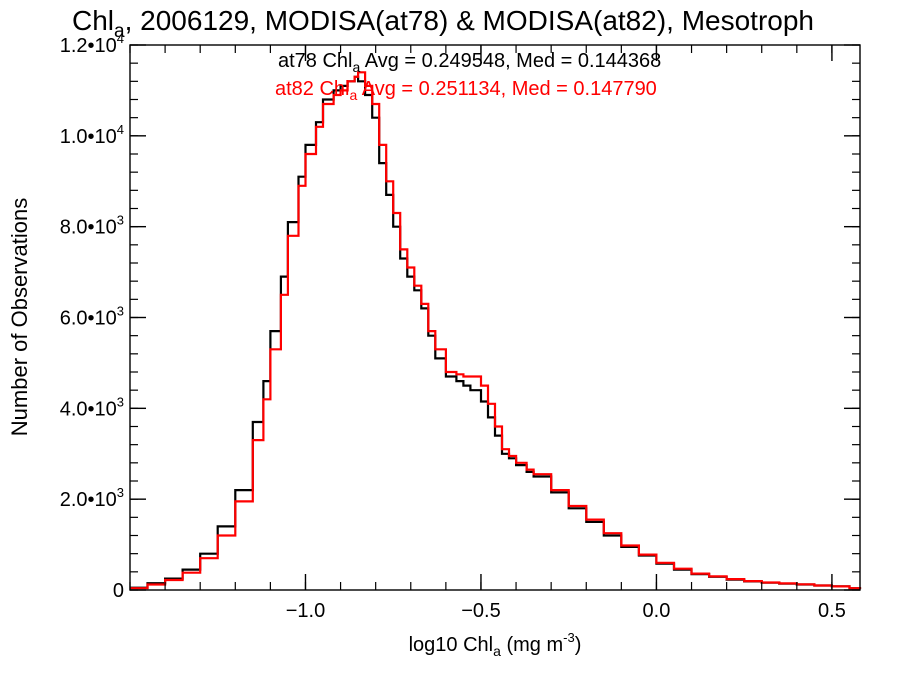 Image resolution: width=900 pixels, height=675 pixels. Describe the element at coordinates (118, 591) in the screenshot. I see `y-tick-label: 0` at that location.